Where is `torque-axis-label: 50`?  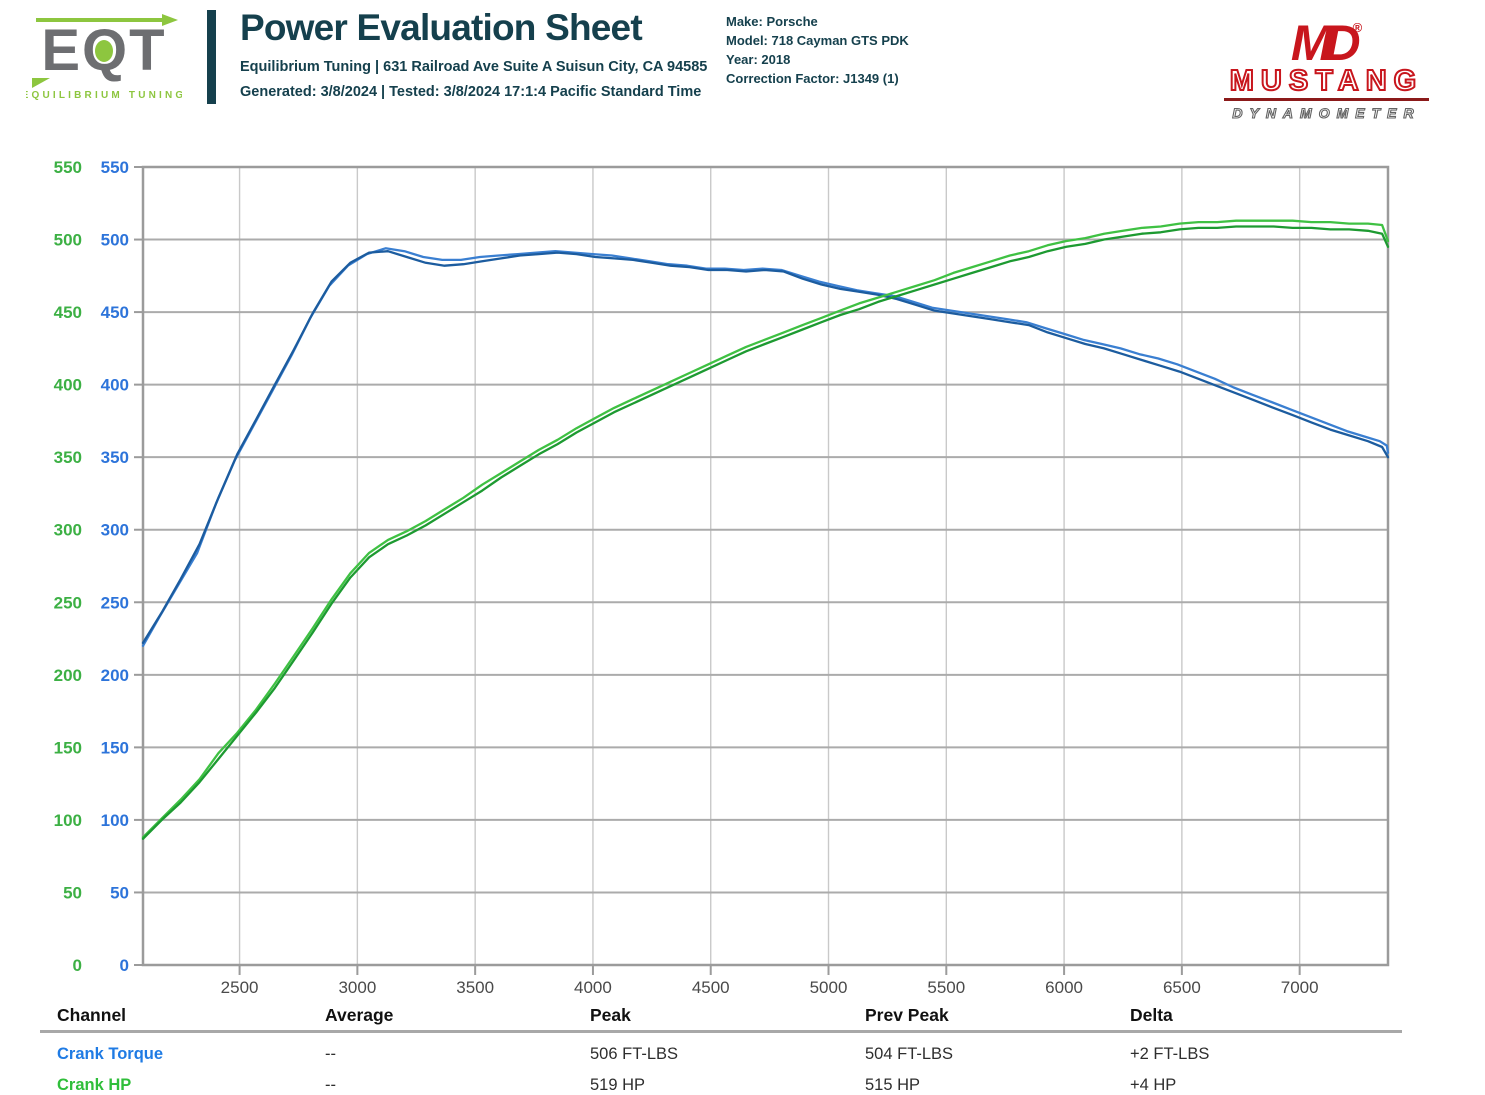
torque-axis-label: 50 is located at coordinates (119, 892).